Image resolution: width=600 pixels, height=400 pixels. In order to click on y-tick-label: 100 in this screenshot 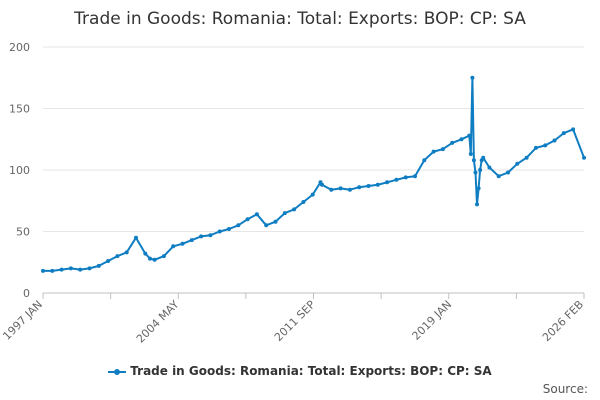, I will do `click(19, 170)`.